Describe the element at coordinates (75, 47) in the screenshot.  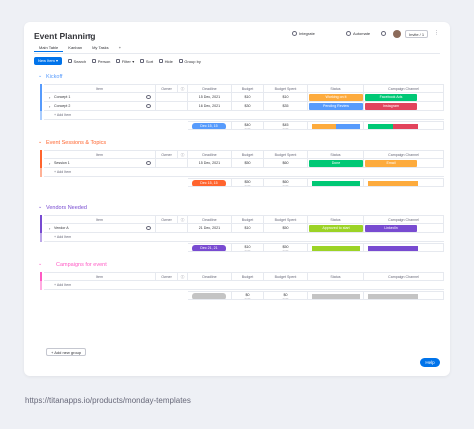
I see `tab-kanban: Kanban` at that location.